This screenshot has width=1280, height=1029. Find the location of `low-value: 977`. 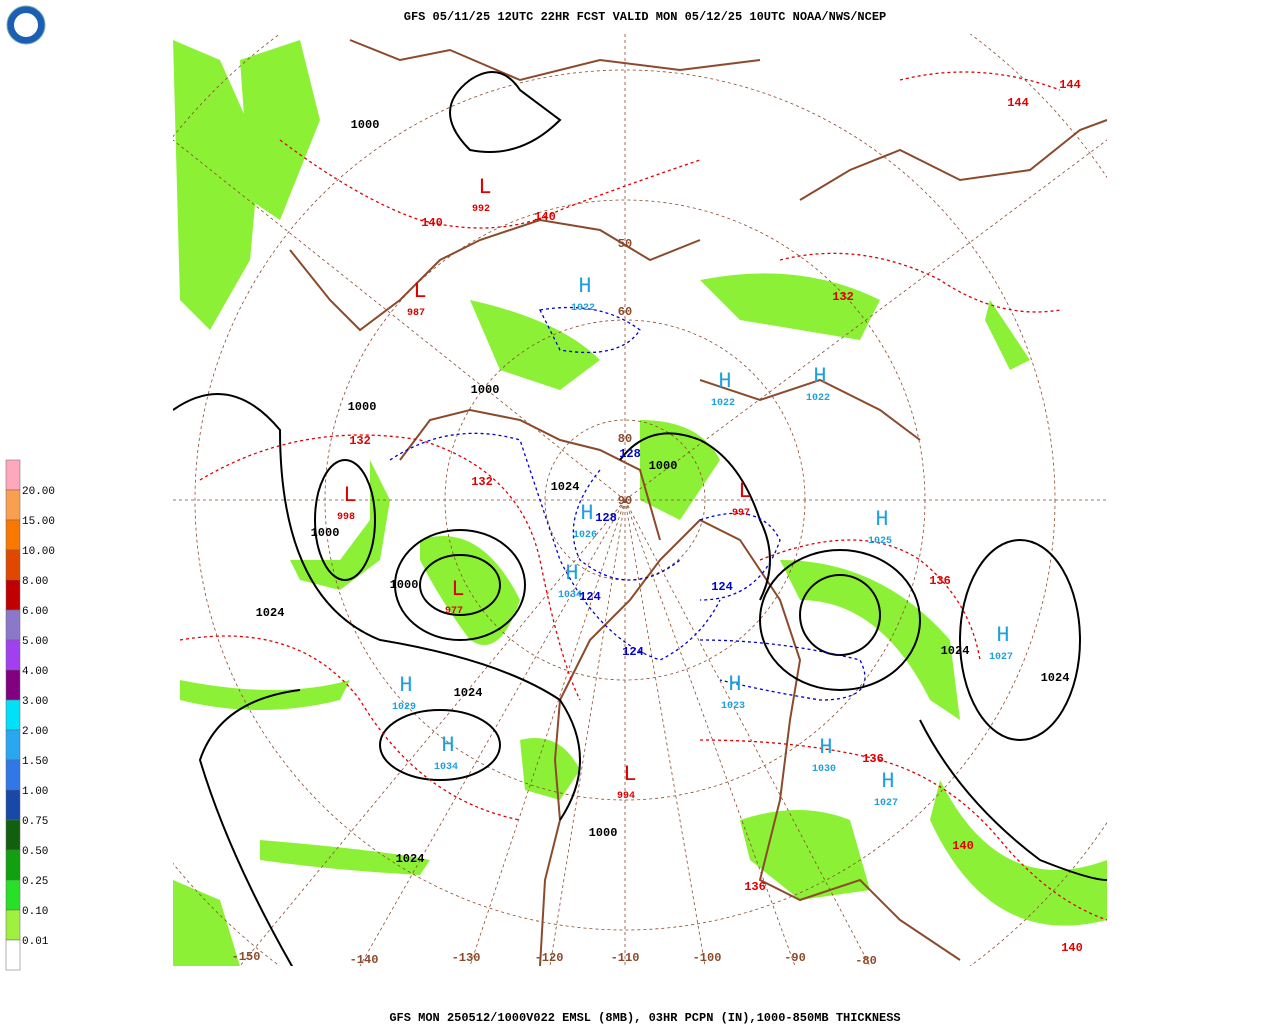

low-value: 977 is located at coordinates (454, 611).